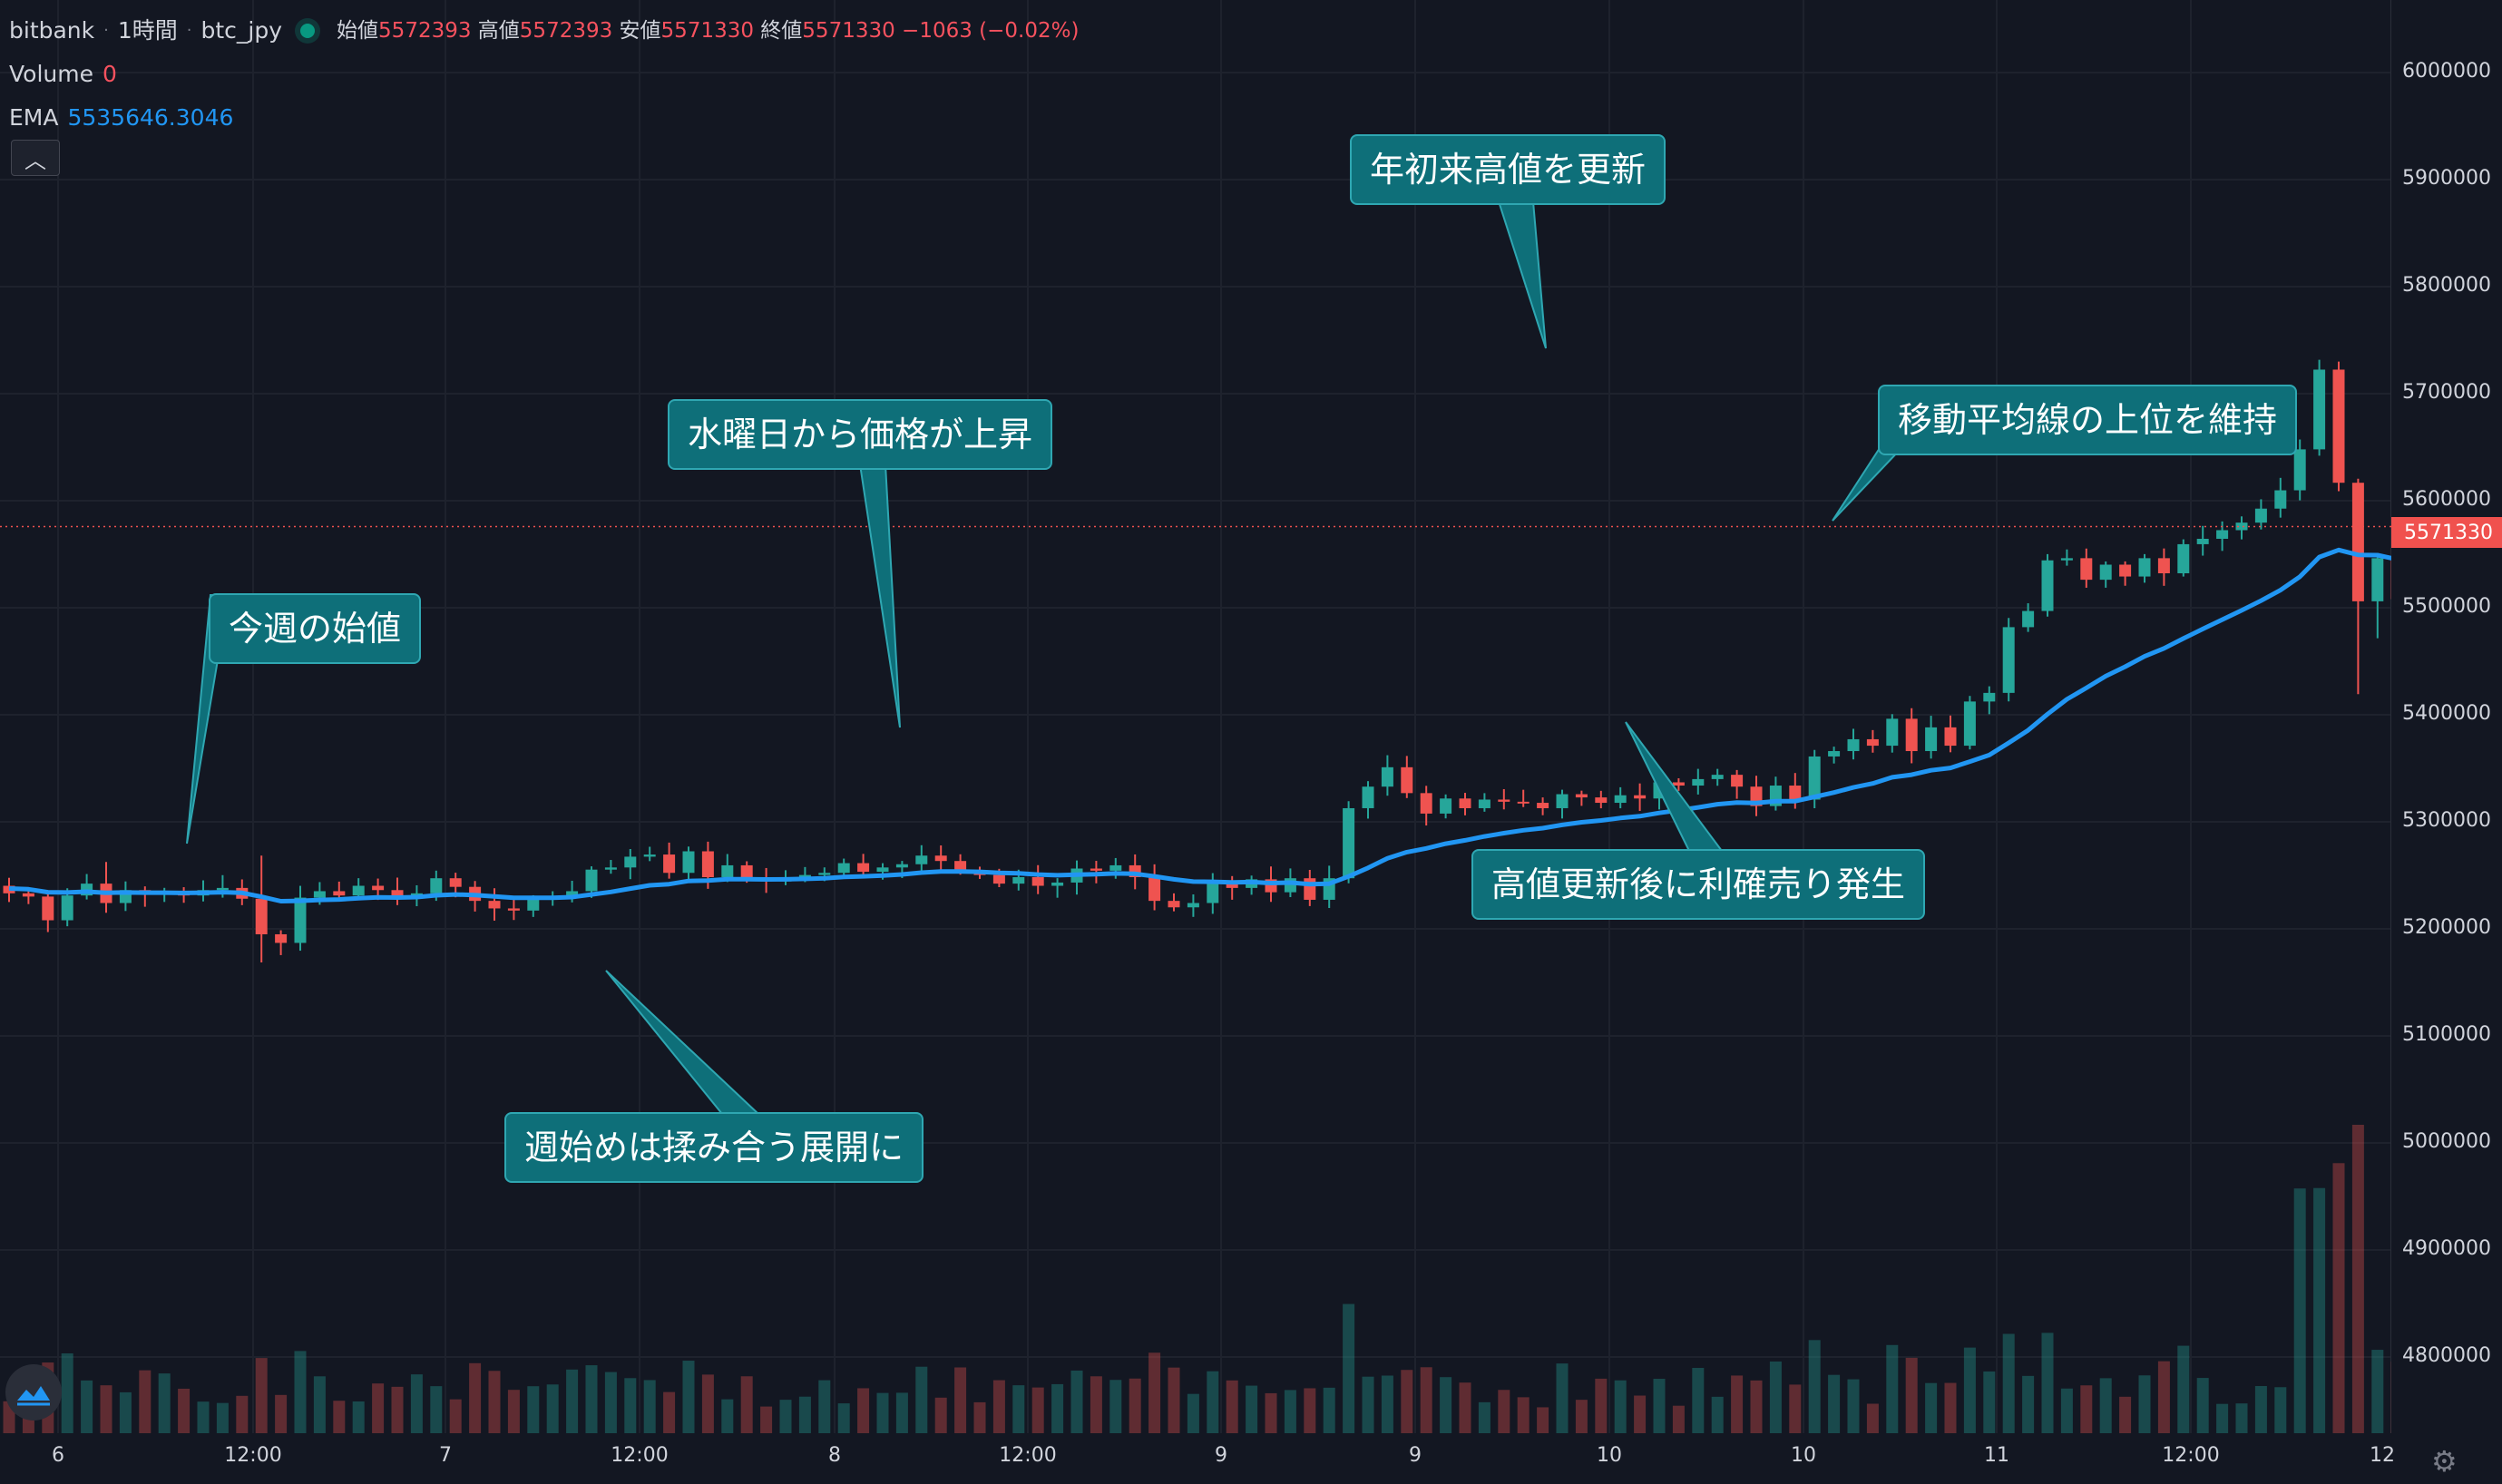 This screenshot has height=1484, width=2502. I want to click on settings-gear-icon: ⚙, so click(2444, 1461).